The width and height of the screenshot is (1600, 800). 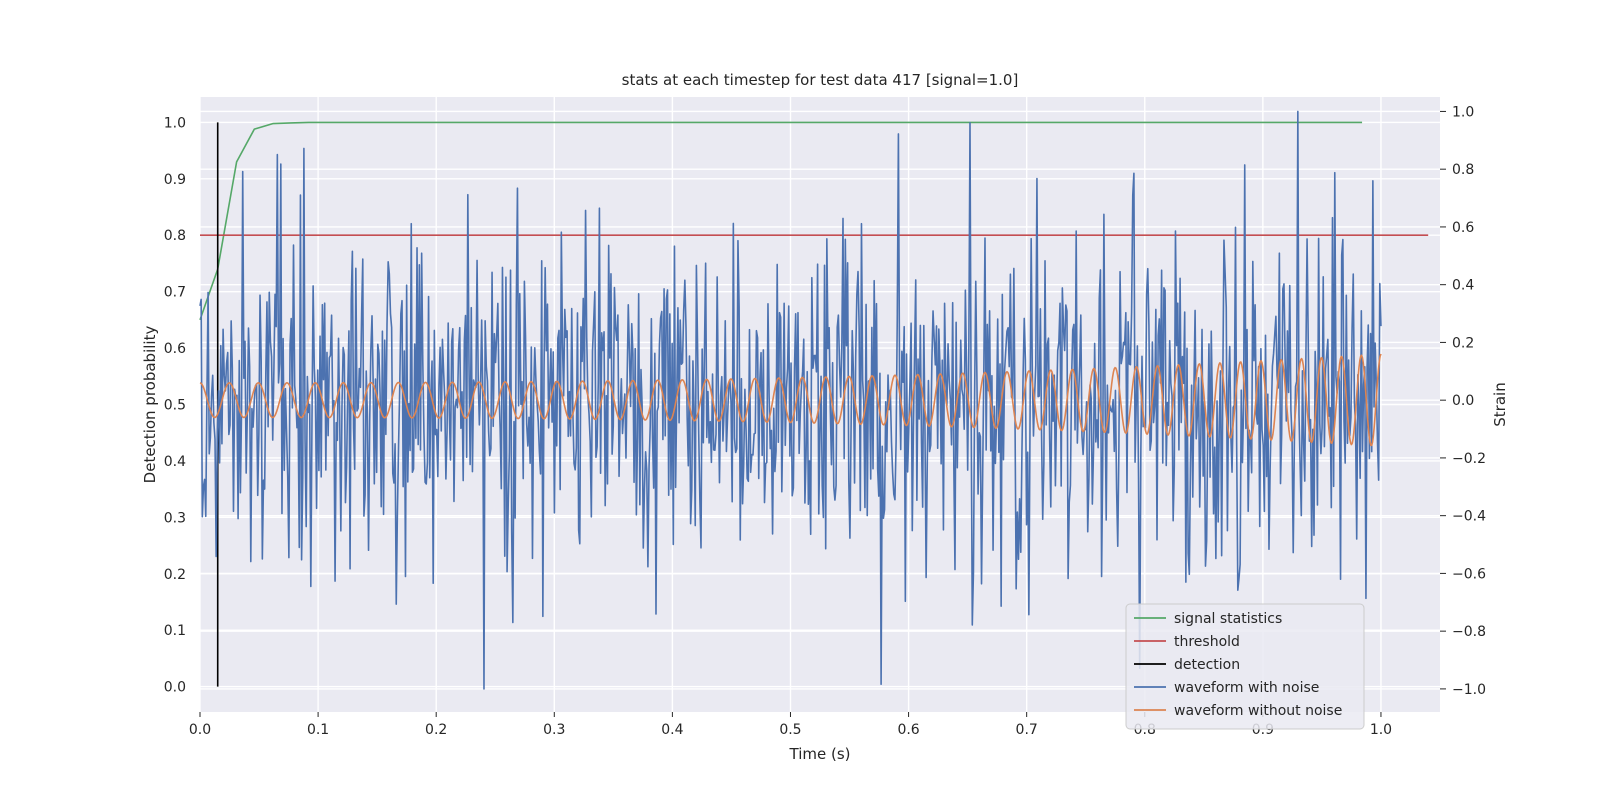 What do you see at coordinates (175, 688) in the screenshot?
I see `y-tick-label: 0.0` at bounding box center [175, 688].